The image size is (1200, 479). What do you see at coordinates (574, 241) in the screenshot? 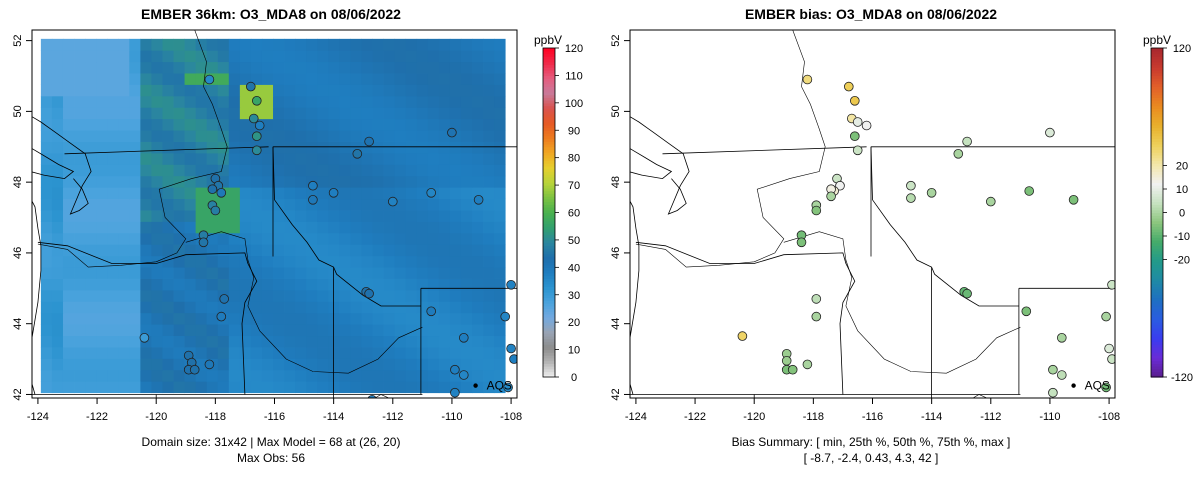
I see `colorbar-tick-label: 50` at bounding box center [574, 241].